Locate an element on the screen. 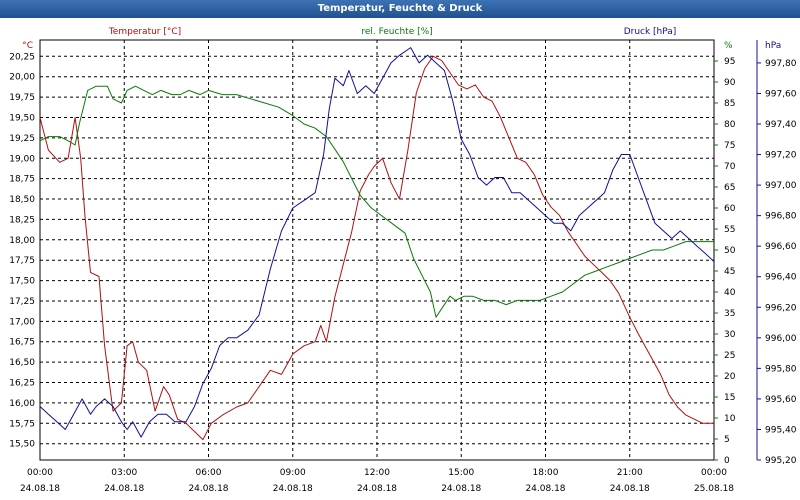 The width and height of the screenshot is (800, 500). temperature-tick-label: 20,00 is located at coordinates (22, 78).